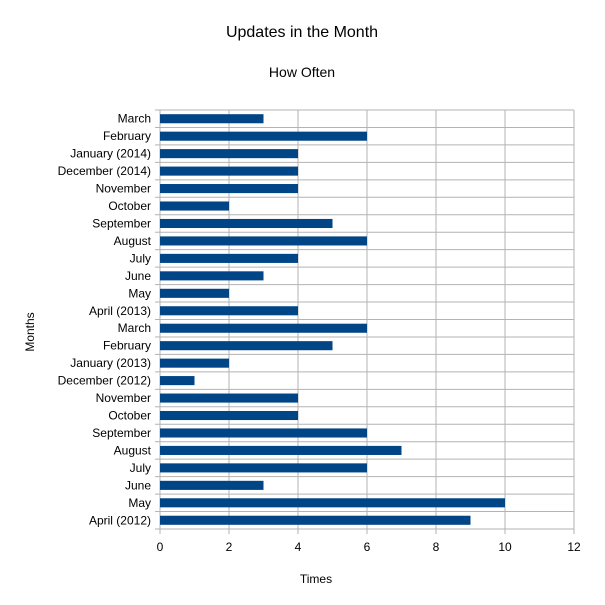 The image size is (605, 605). I want to click on y-tick-label: April (2013), so click(120, 311).